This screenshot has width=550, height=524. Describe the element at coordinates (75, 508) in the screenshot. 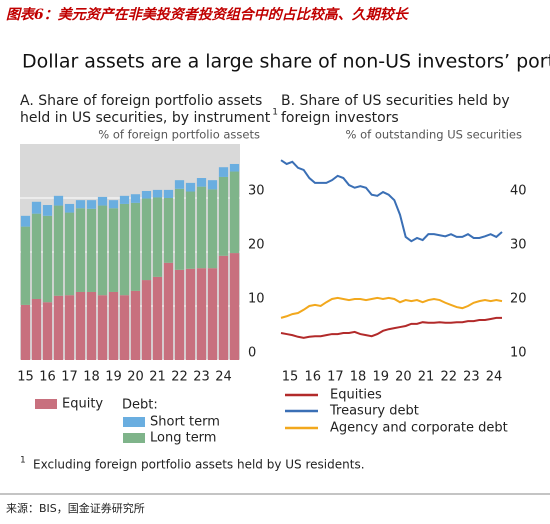

I see `source: 来源：BIS，国金证券研究所` at that location.